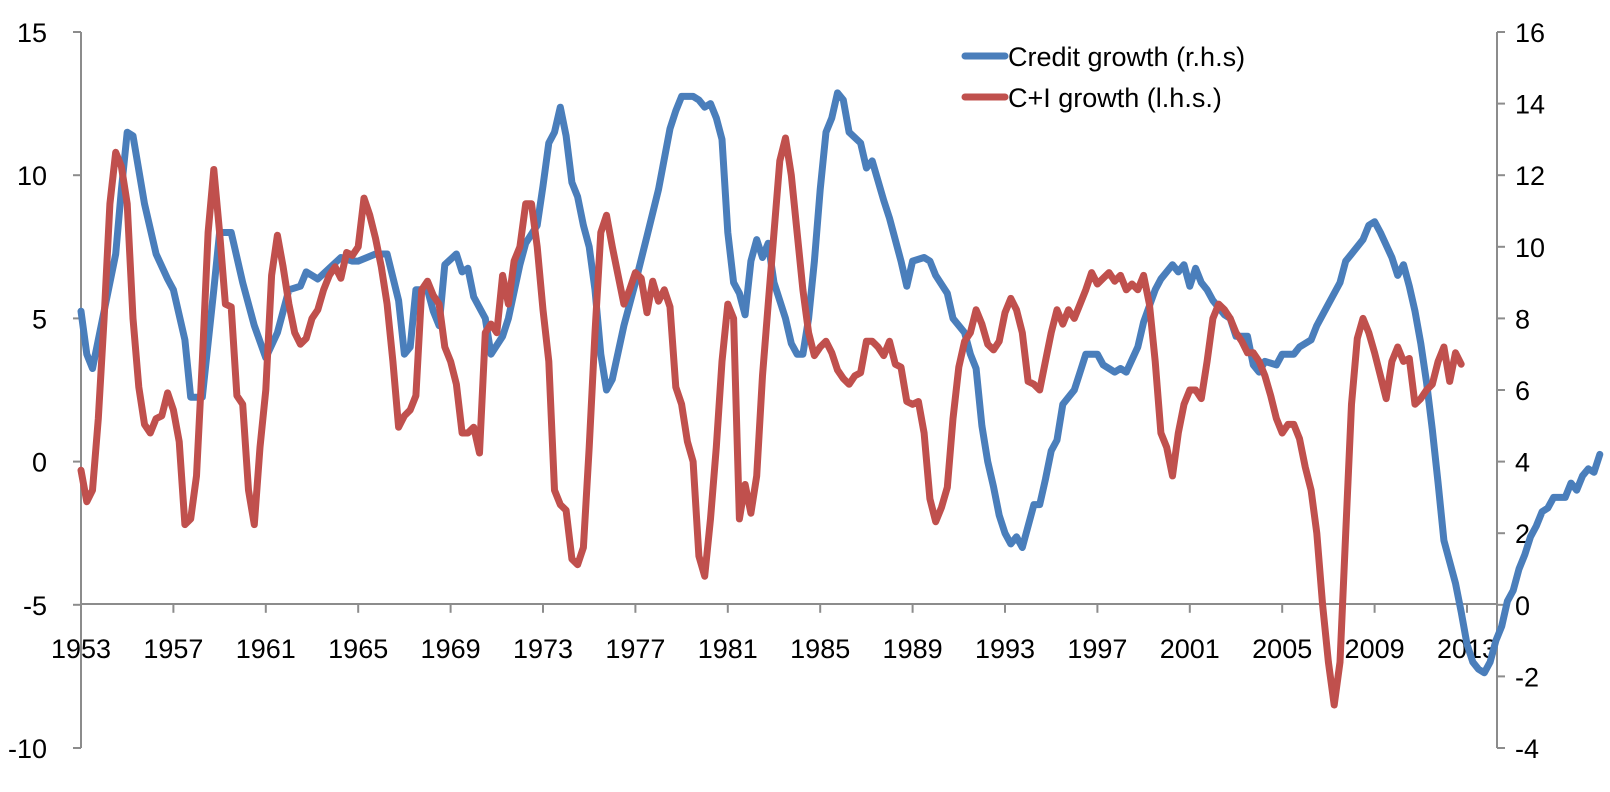 The height and width of the screenshot is (792, 1610). I want to click on right-y-tick-label: 16, so click(1530, 33).